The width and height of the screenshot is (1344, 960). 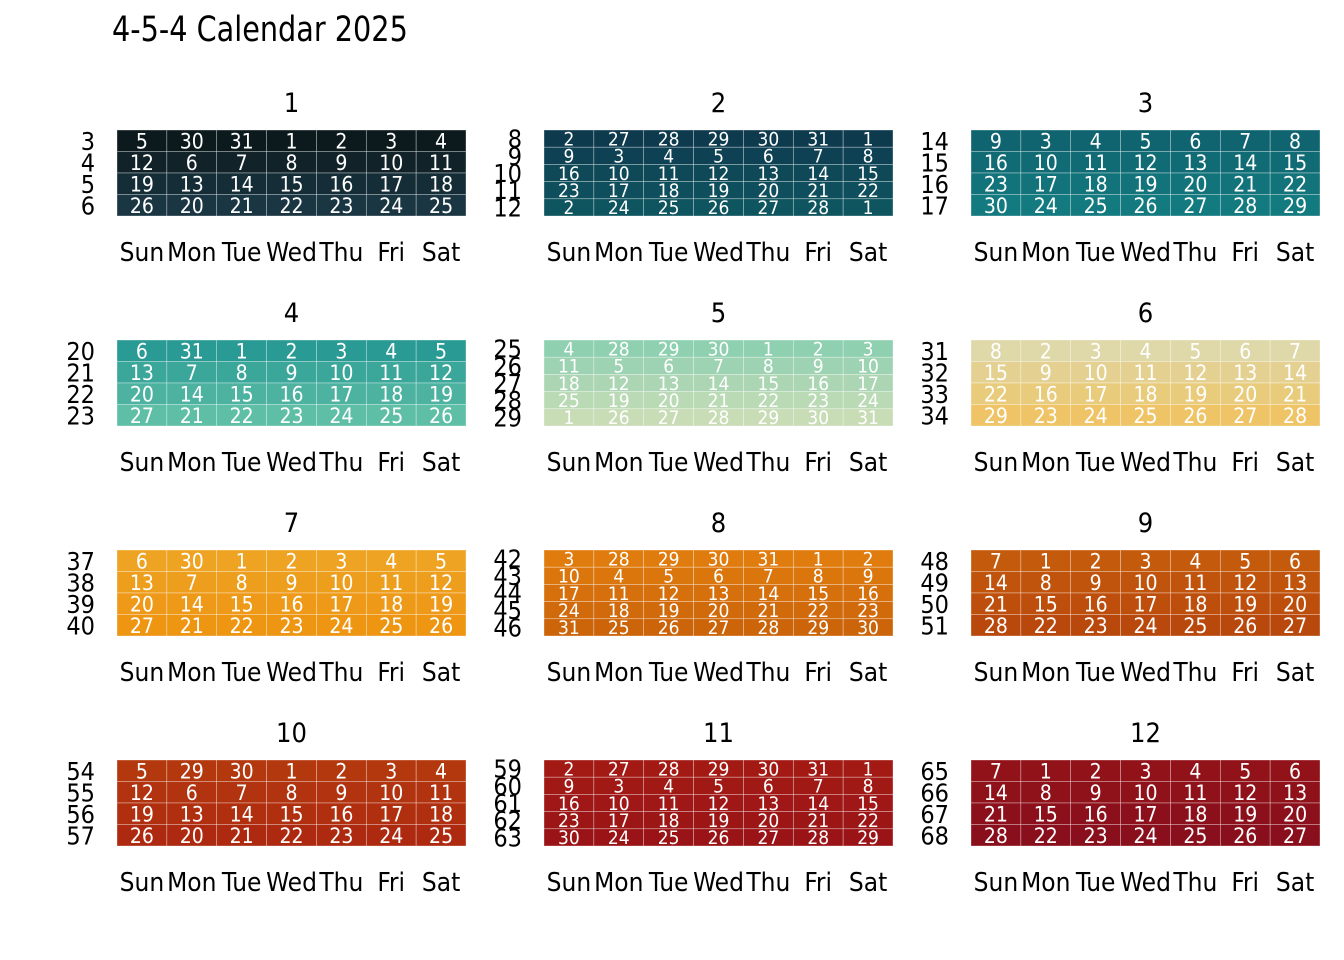 I want to click on week-number: 32, so click(x=934, y=372).